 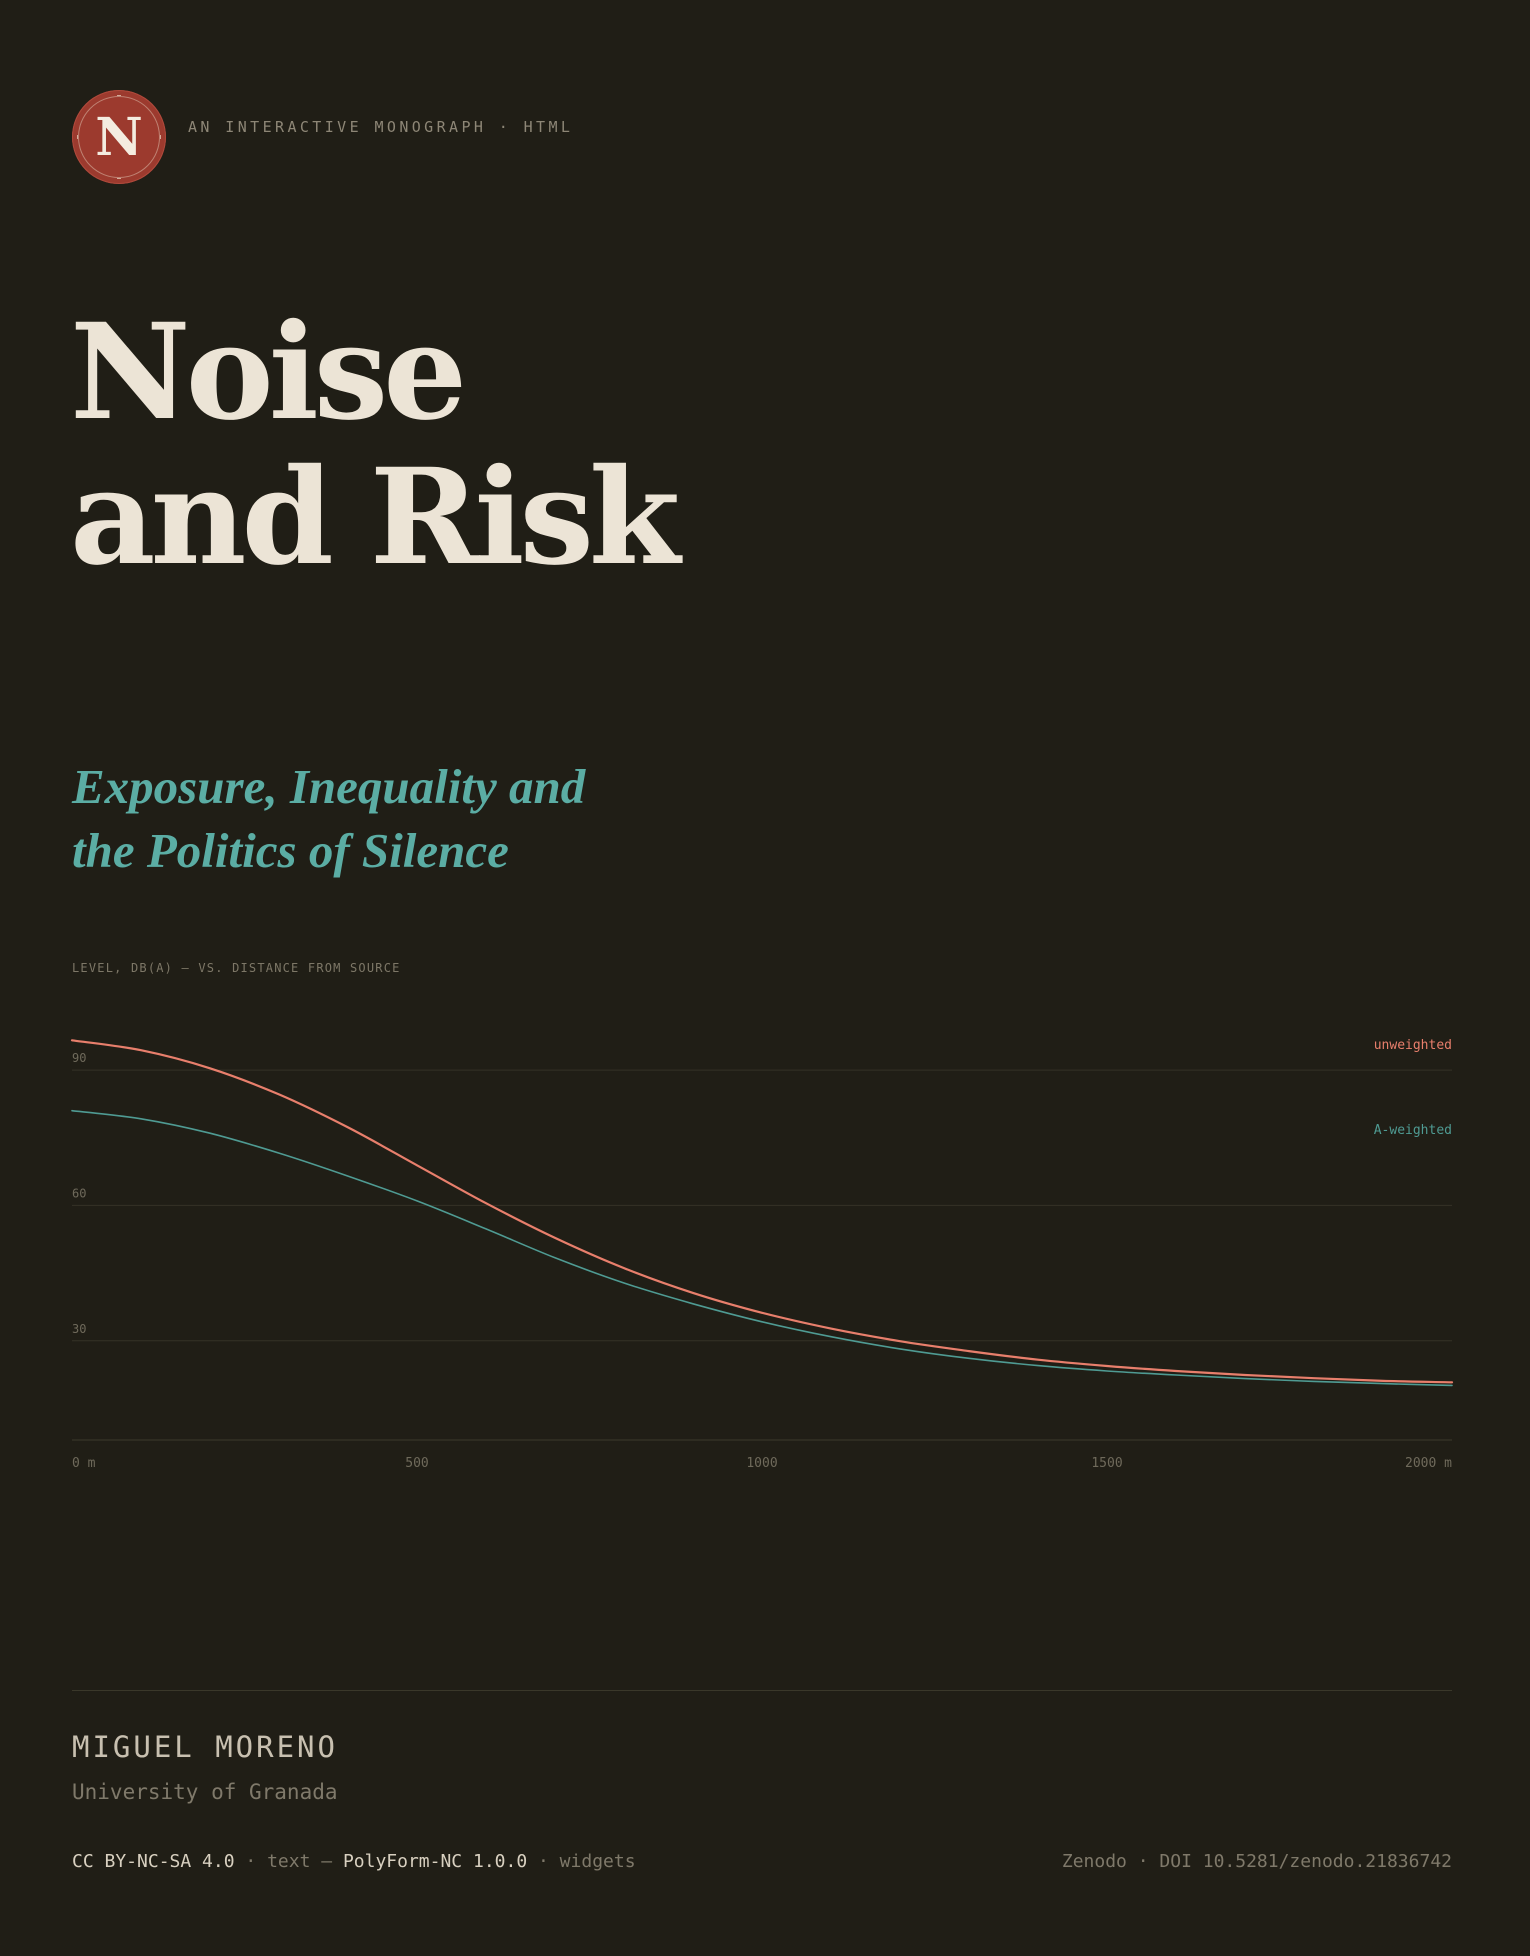 What do you see at coordinates (1428, 1463) in the screenshot?
I see `x-tick-label-2000: 2000 m` at bounding box center [1428, 1463].